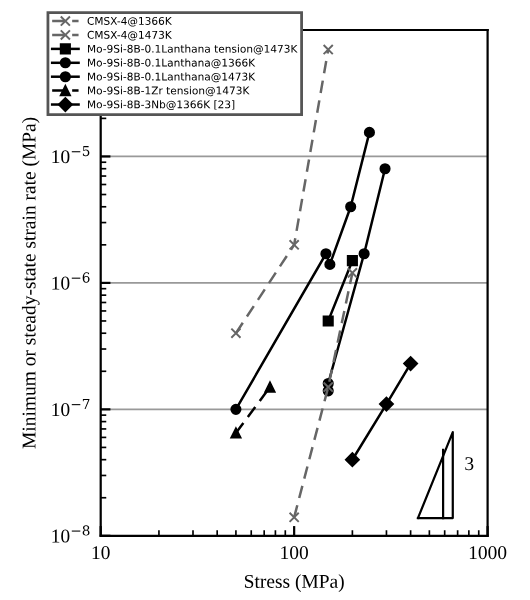 The width and height of the screenshot is (530, 600). Describe the element at coordinates (71, 155) in the screenshot. I see `y-tick-label: 10$^{−5}$` at that location.